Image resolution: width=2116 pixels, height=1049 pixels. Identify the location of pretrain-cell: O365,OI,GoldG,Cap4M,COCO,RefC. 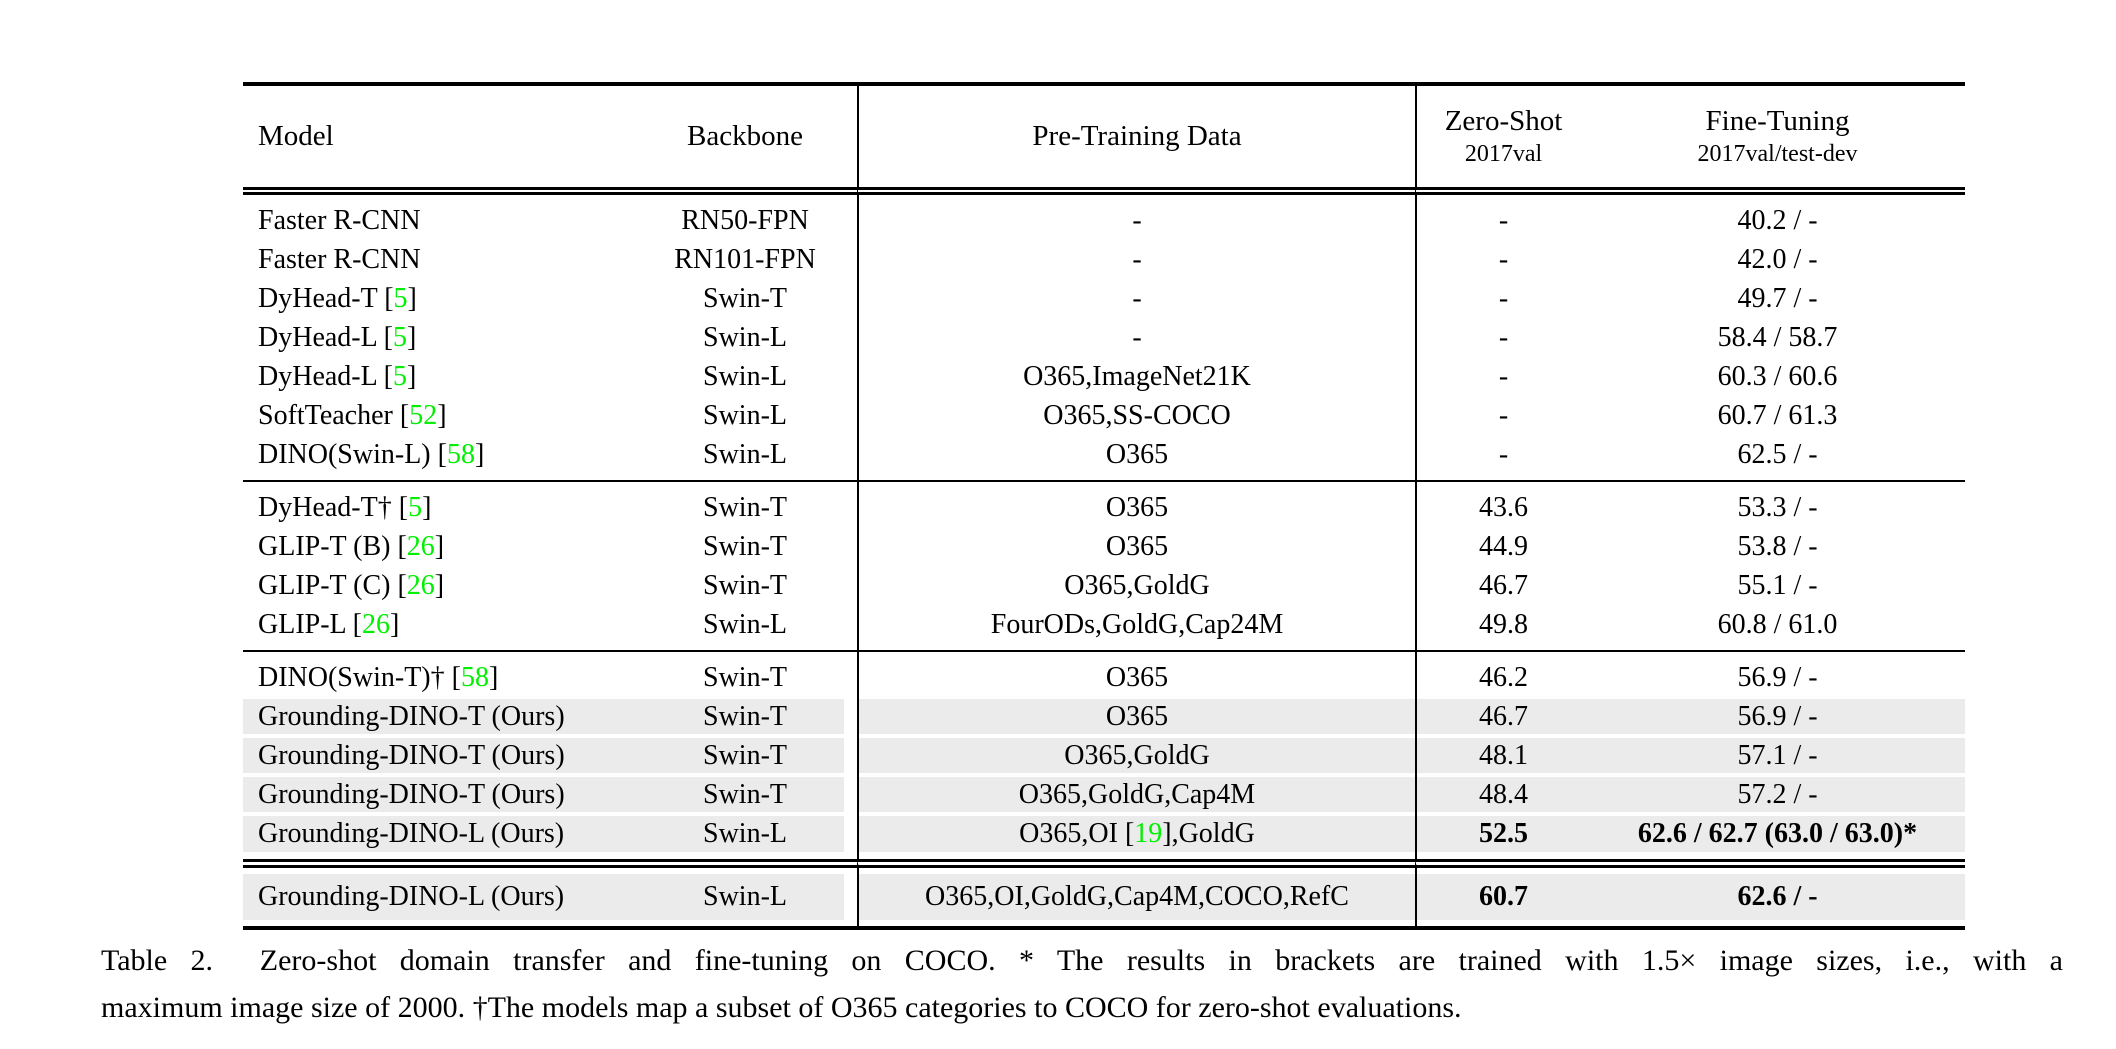
(1136, 894).